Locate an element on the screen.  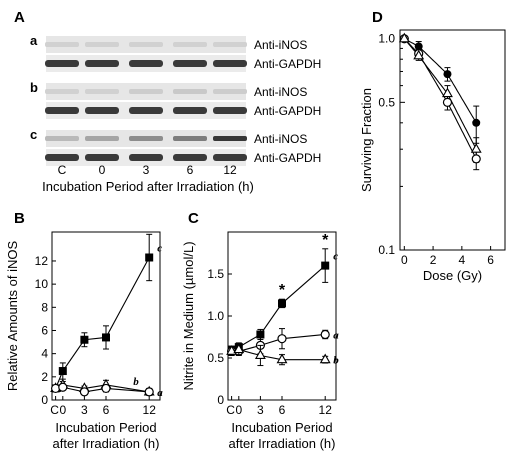
blot-lane-label-2: 3 is located at coordinates (146, 170).